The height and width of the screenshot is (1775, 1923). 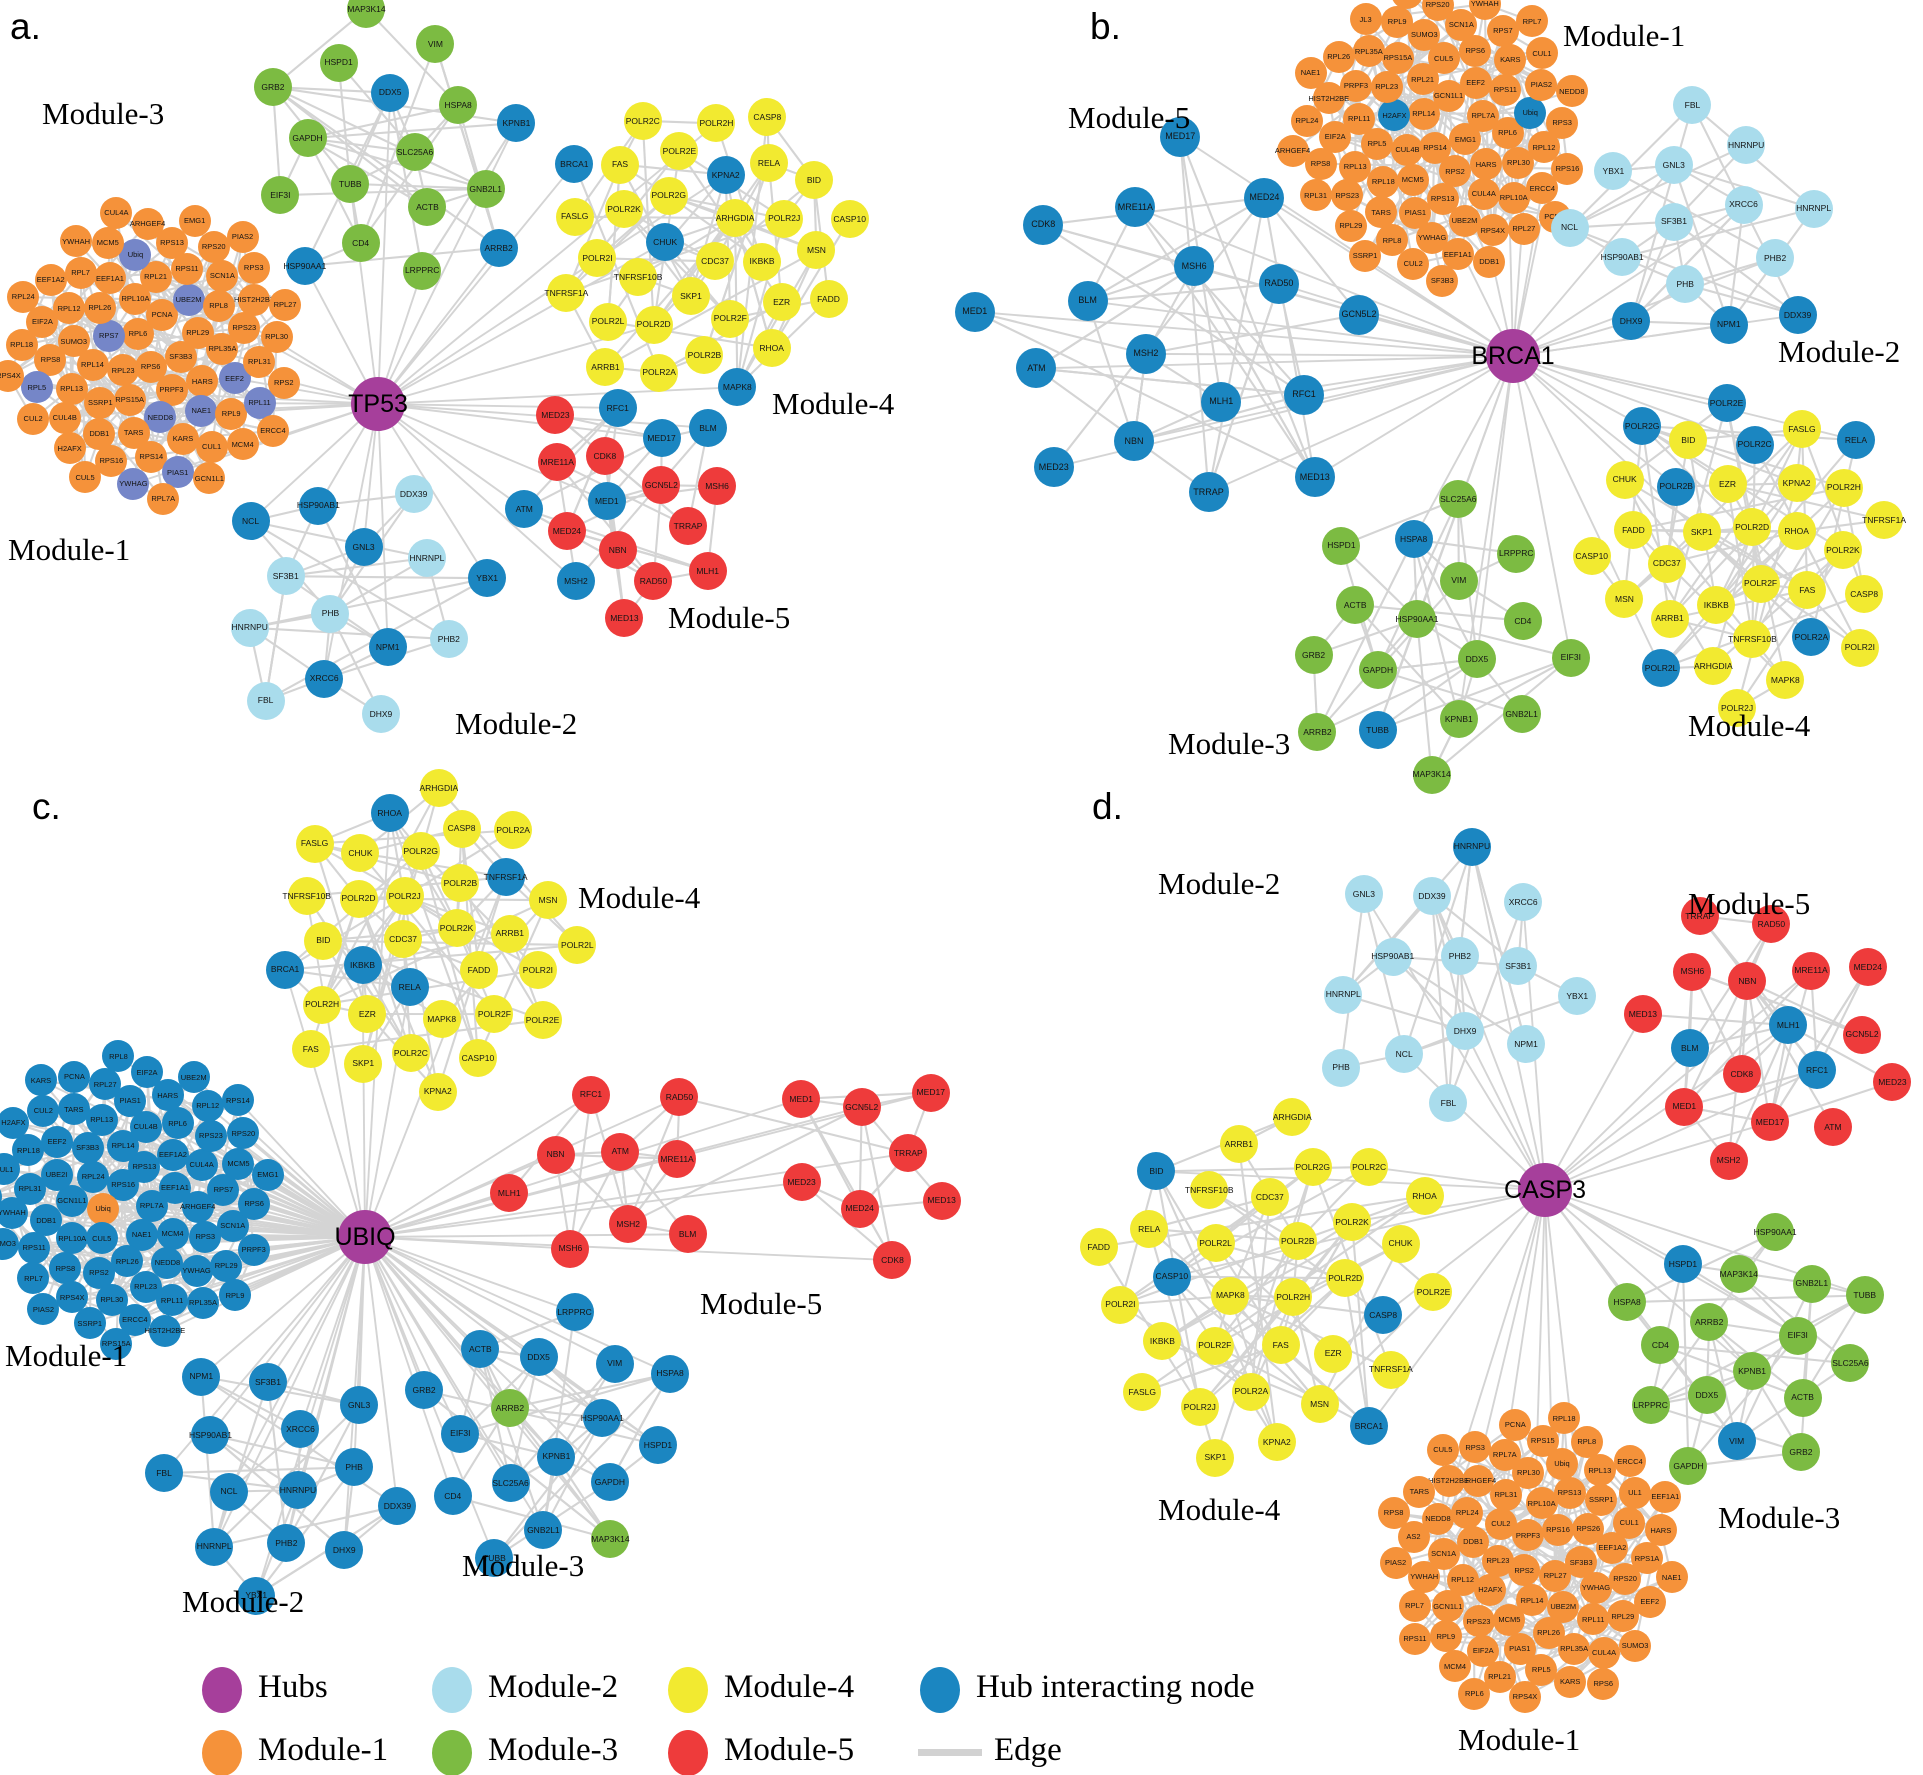 I want to click on network-node: JL3, so click(x=1365, y=19).